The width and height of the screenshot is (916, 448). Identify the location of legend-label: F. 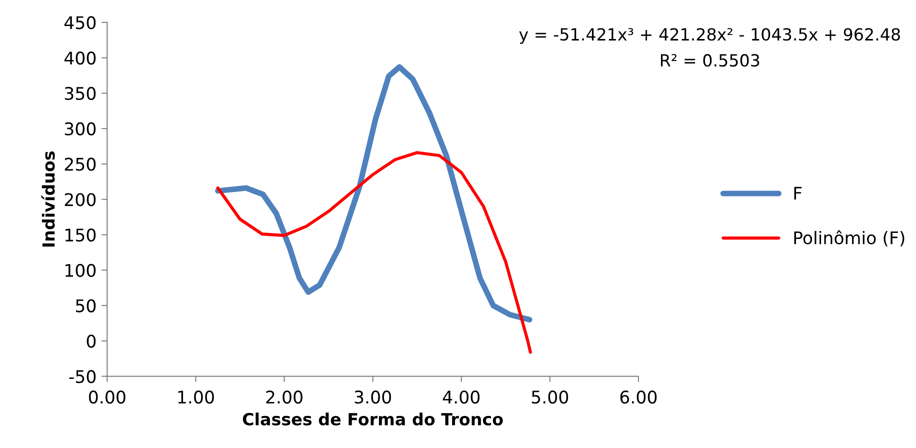
(798, 193).